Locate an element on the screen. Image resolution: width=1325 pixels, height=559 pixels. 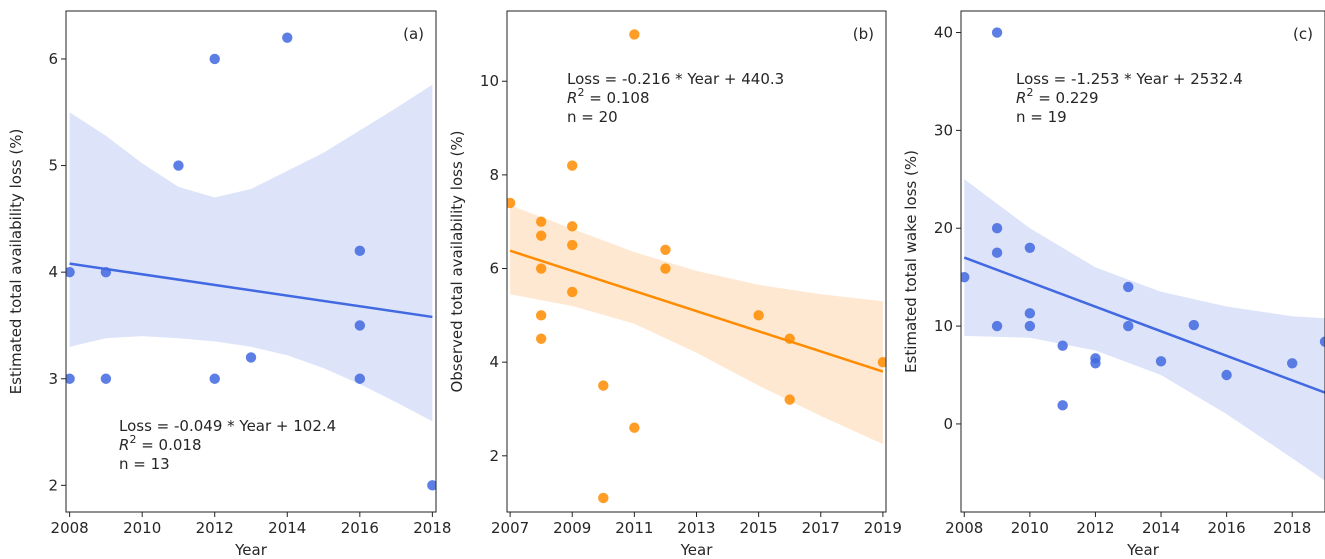
annotation-line: n = 19 is located at coordinates (1041, 117).